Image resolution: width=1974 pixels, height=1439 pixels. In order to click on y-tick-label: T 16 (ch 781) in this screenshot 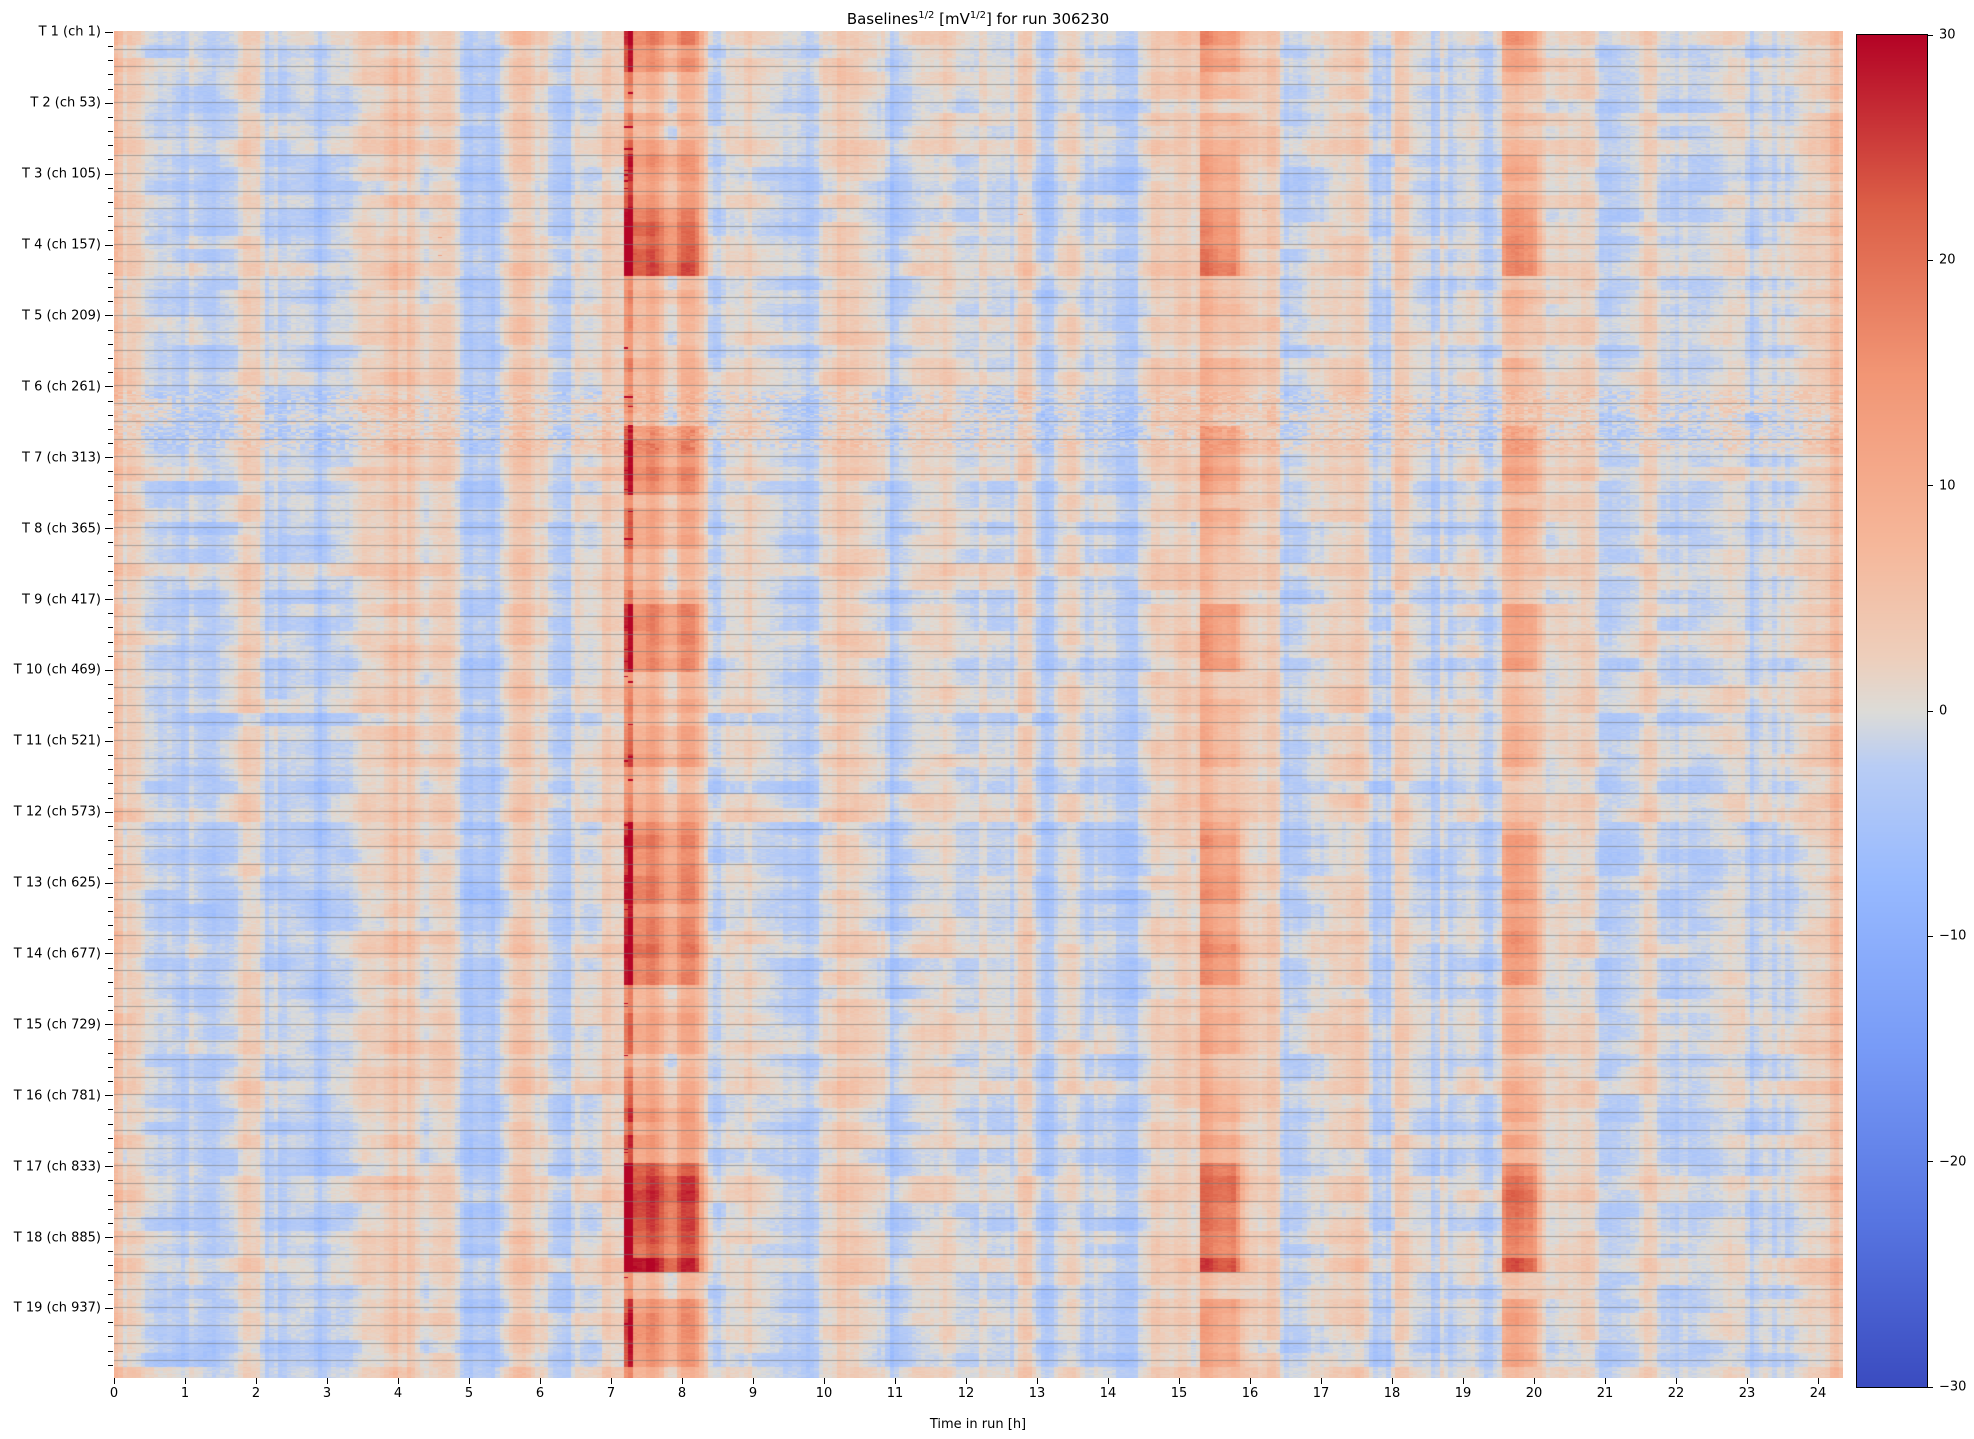, I will do `click(57, 1096)`.